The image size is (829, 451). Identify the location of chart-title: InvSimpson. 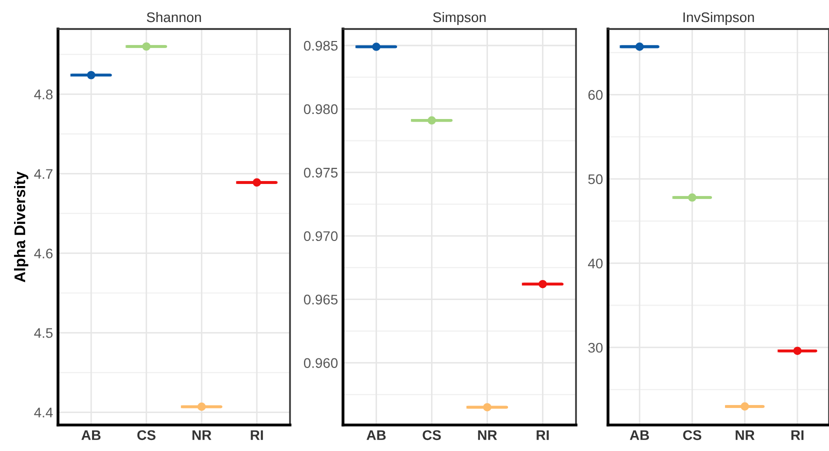
(719, 18).